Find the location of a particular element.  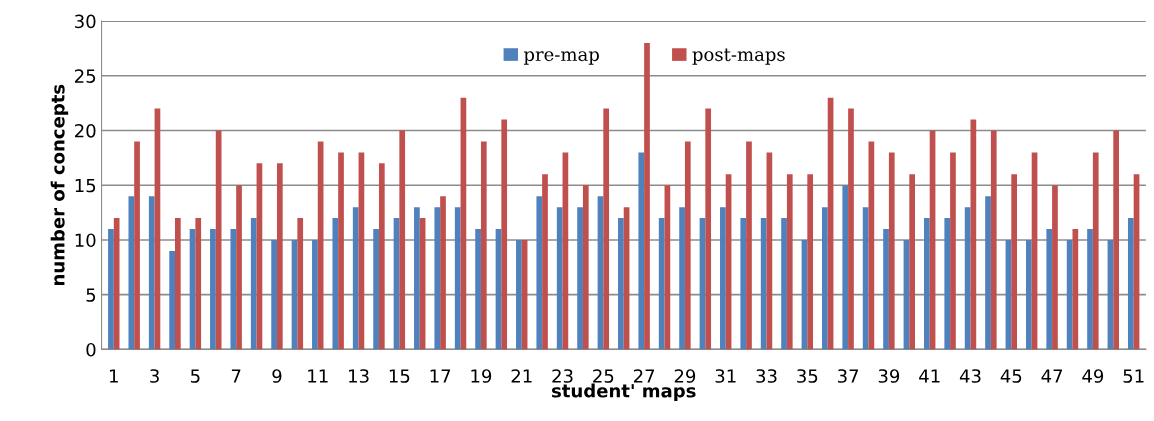

x-tick-label: 25 is located at coordinates (603, 376).